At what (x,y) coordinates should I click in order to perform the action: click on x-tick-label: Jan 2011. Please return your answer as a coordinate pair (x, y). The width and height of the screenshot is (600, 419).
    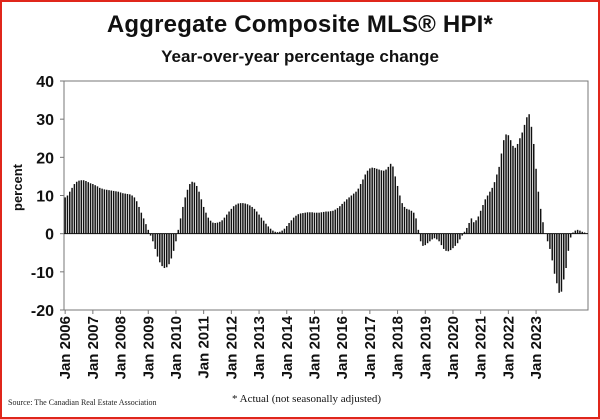
    Looking at the image, I should click on (204, 347).